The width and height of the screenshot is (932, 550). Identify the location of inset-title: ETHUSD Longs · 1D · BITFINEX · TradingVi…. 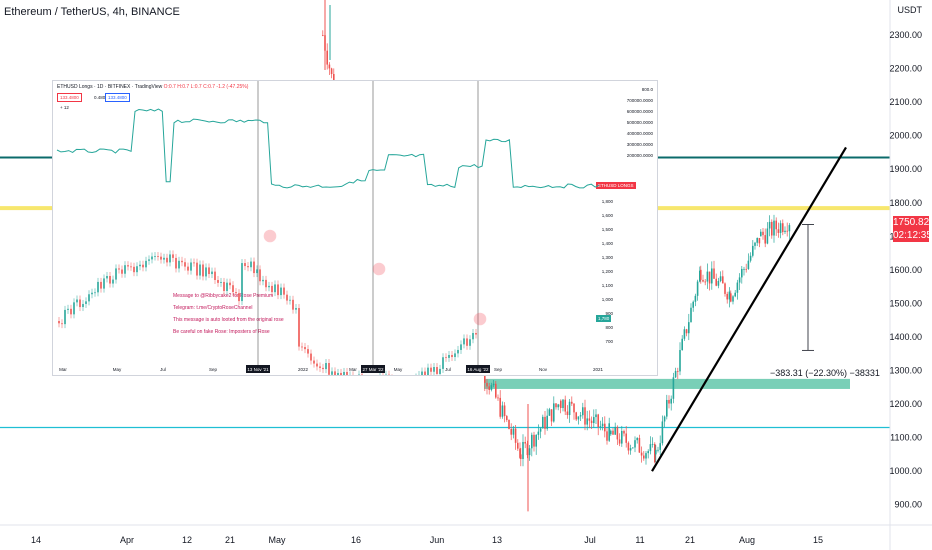
(110, 87).